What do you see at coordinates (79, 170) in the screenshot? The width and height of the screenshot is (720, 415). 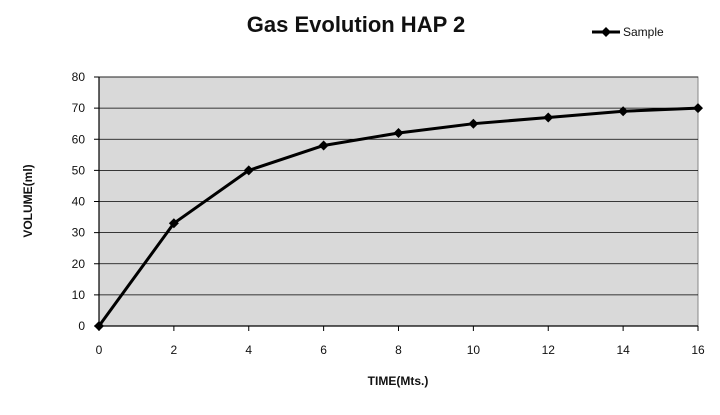 I see `y-tick-label: 50` at bounding box center [79, 170].